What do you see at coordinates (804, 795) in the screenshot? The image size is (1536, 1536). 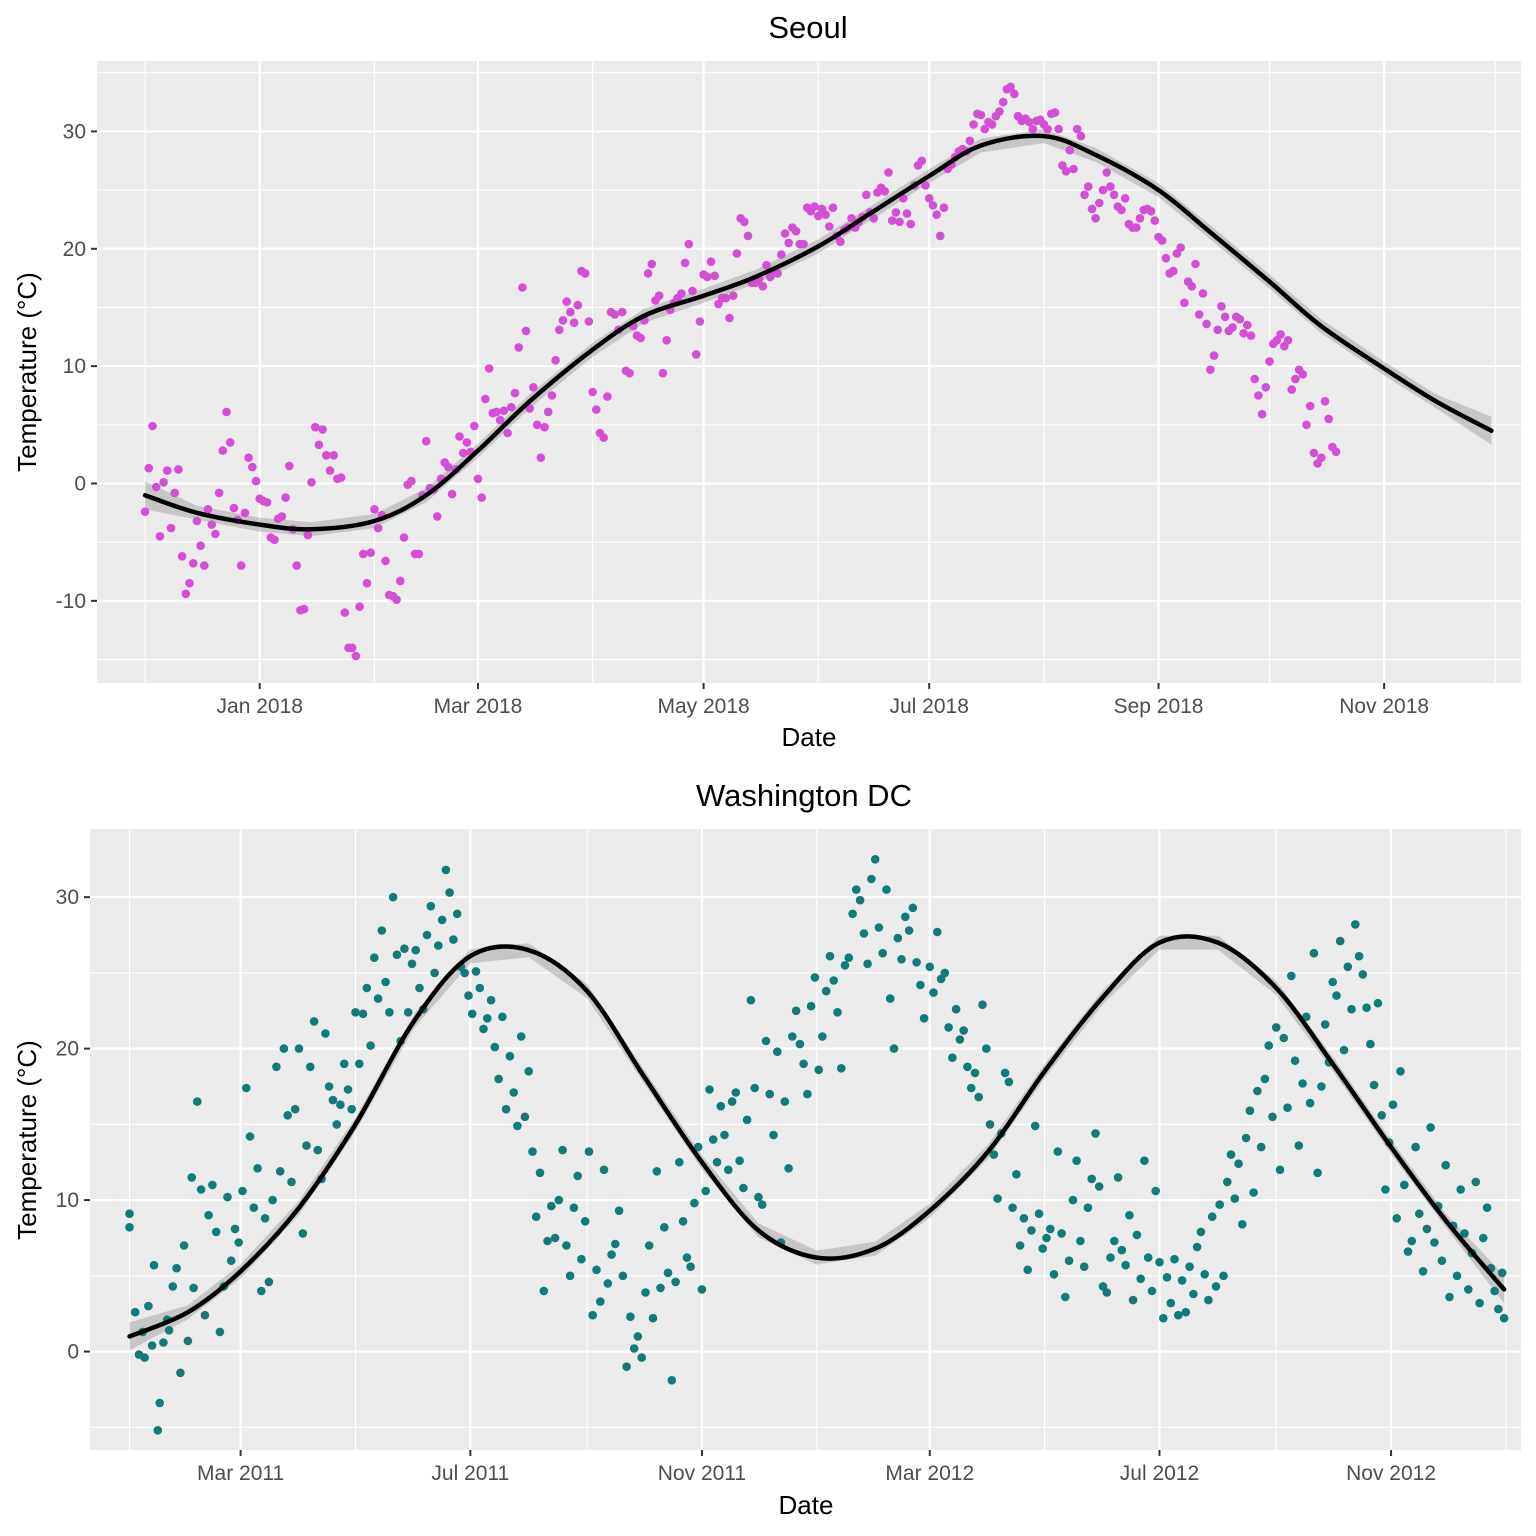 I see `chart-title-washington: Washington DC` at bounding box center [804, 795].